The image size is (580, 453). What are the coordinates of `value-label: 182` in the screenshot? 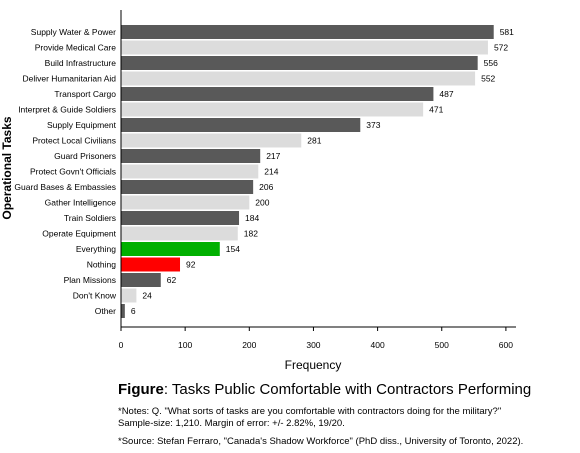 It's located at (251, 234).